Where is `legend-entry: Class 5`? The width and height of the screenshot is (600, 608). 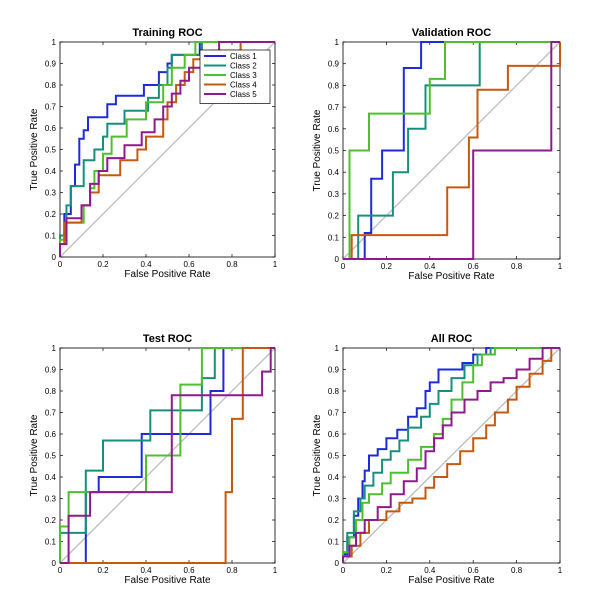 legend-entry: Class 5 is located at coordinates (243, 94).